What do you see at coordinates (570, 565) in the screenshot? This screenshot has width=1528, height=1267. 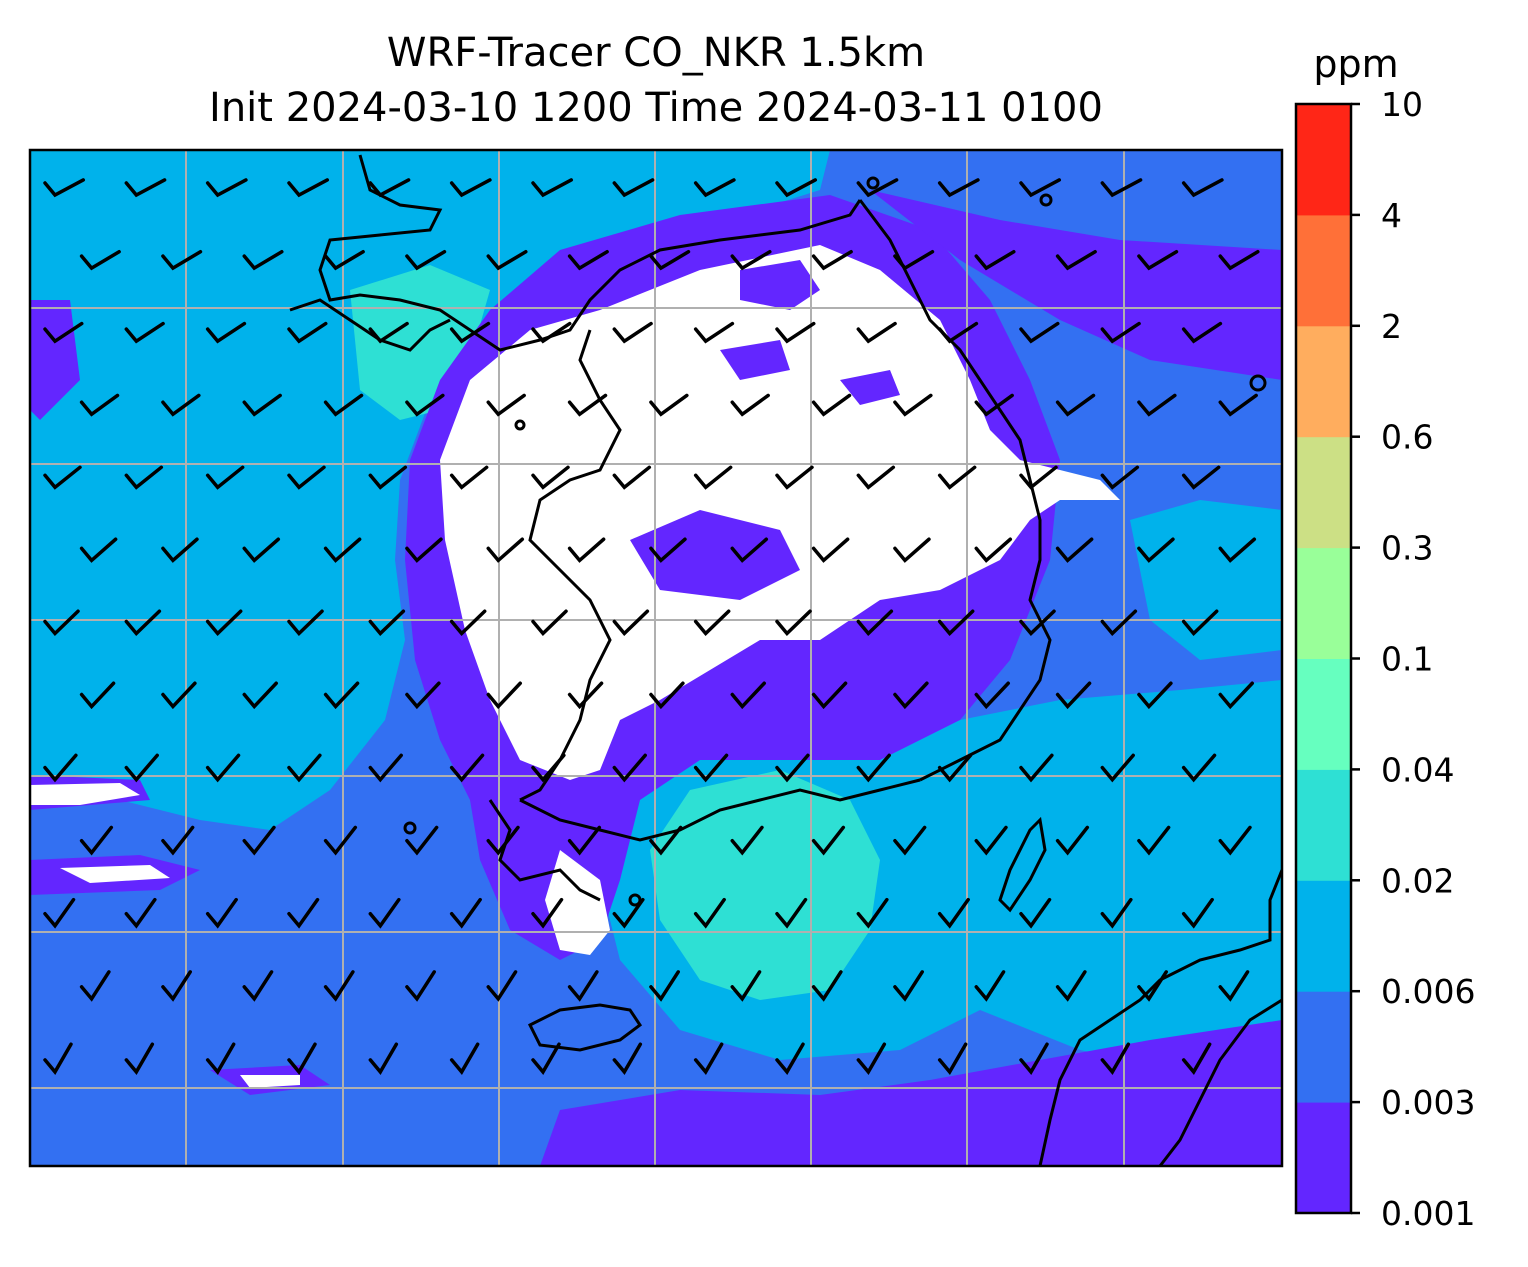 I see `coastline-korea-west` at bounding box center [570, 565].